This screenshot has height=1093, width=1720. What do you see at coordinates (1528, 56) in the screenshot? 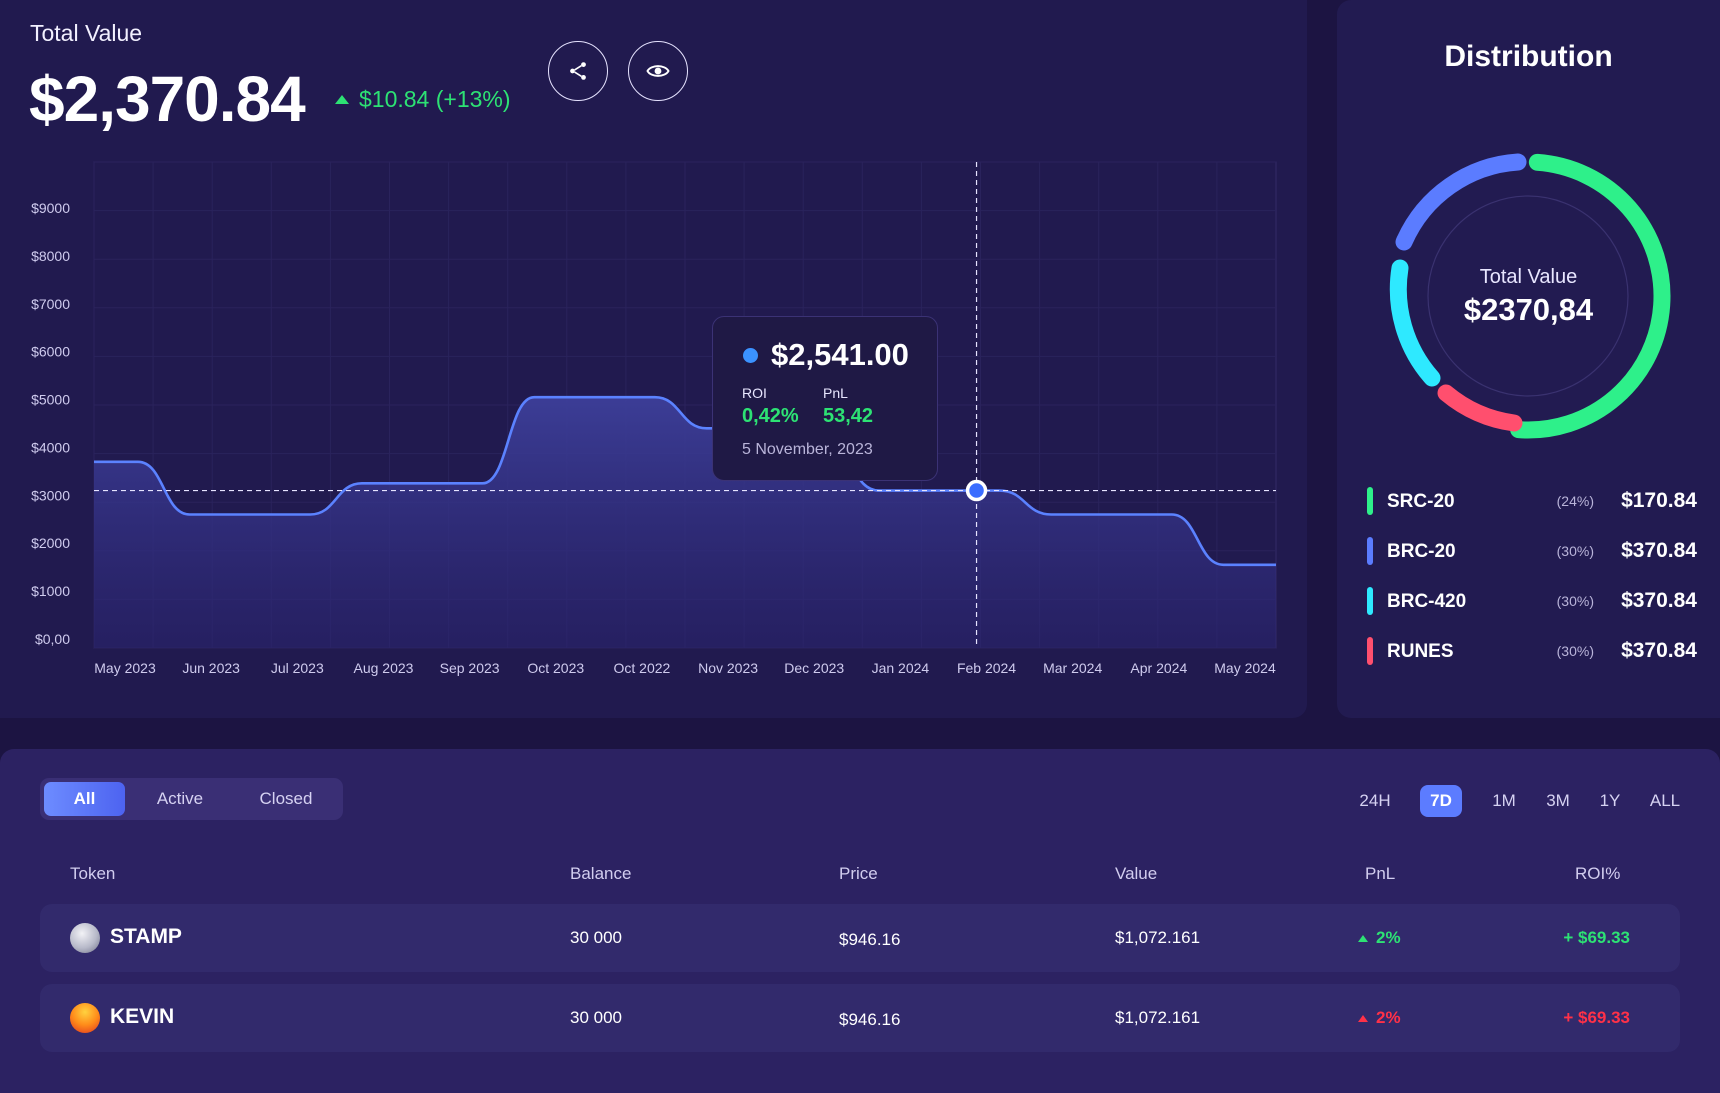
I see `distribution-title: Distribution` at bounding box center [1528, 56].